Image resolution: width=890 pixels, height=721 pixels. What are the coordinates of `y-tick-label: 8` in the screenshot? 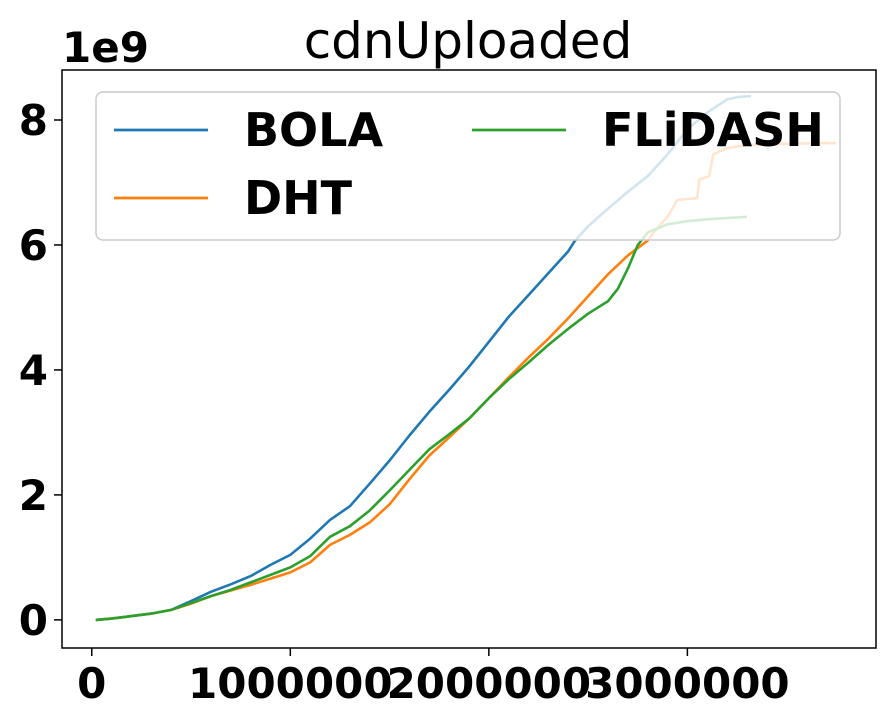 It's located at (33, 120).